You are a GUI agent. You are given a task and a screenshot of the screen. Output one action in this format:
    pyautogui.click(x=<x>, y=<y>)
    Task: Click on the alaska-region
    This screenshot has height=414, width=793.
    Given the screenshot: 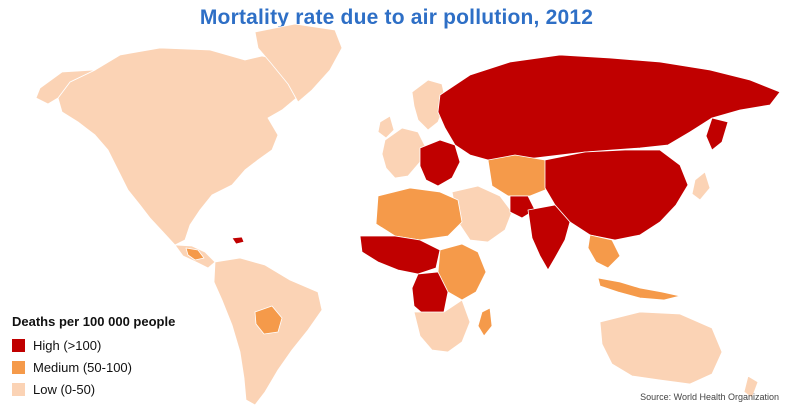 What is the action you would take?
    pyautogui.click(x=65, y=87)
    